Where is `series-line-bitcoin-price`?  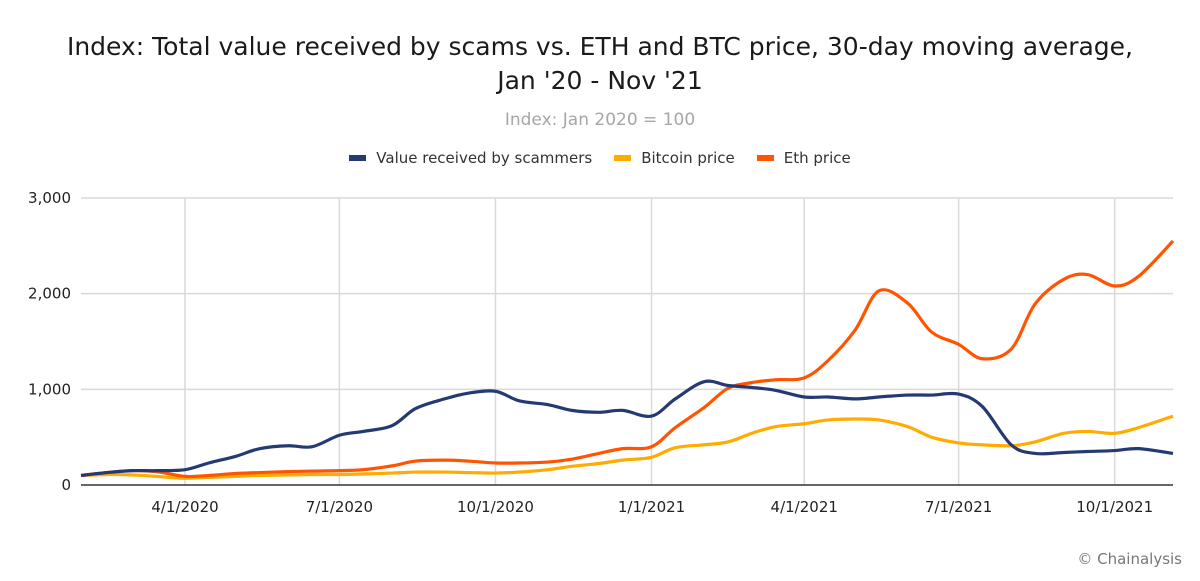 series-line-bitcoin-price is located at coordinates (627, 447).